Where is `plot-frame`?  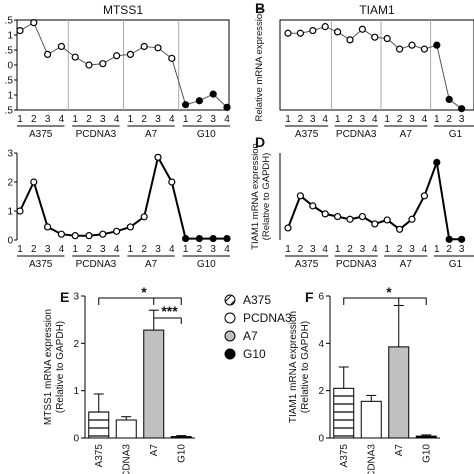
plot-frame is located at coordinates (376, 65).